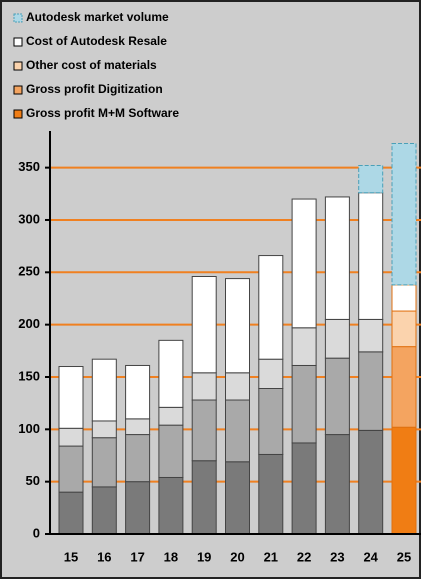  What do you see at coordinates (337, 556) in the screenshot?
I see `x-tick-label: 23` at bounding box center [337, 556].